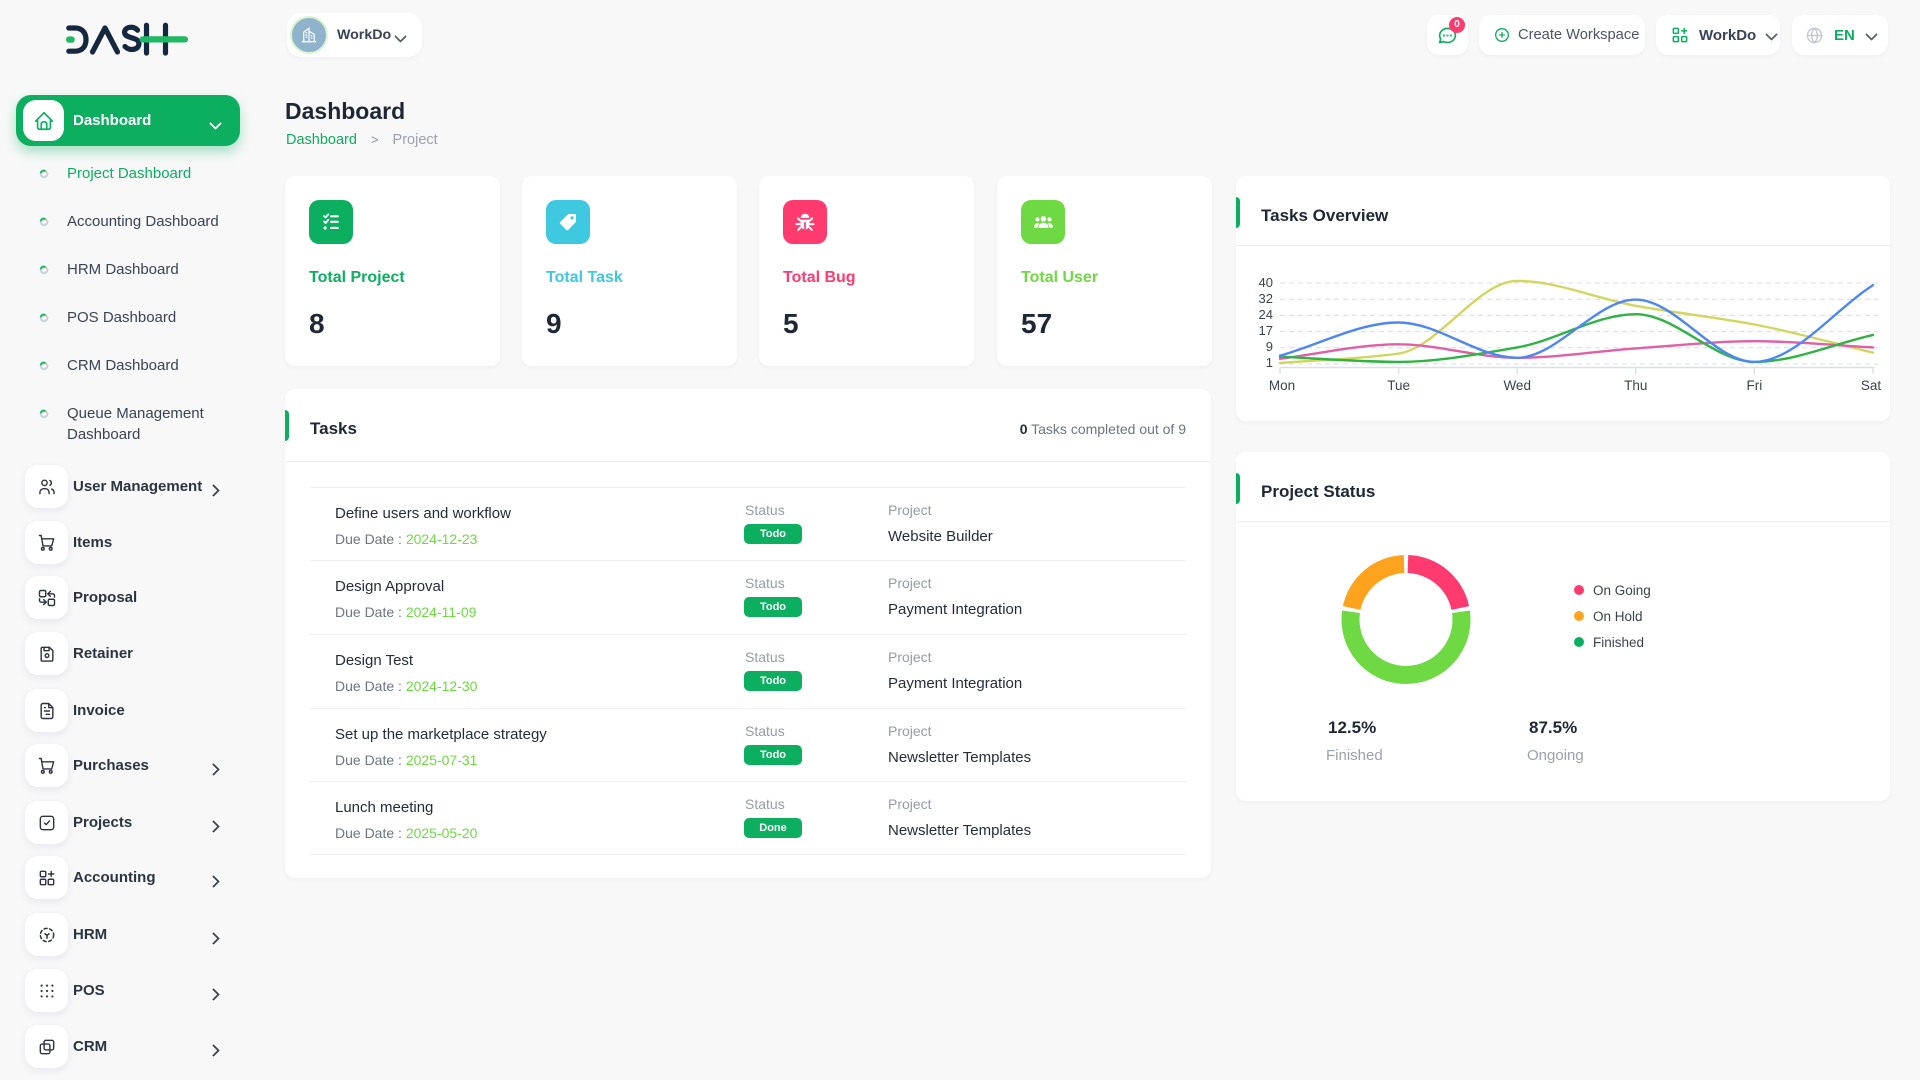  Describe the element at coordinates (1555, 755) in the screenshot. I see `svg-text: Ongoing` at that location.